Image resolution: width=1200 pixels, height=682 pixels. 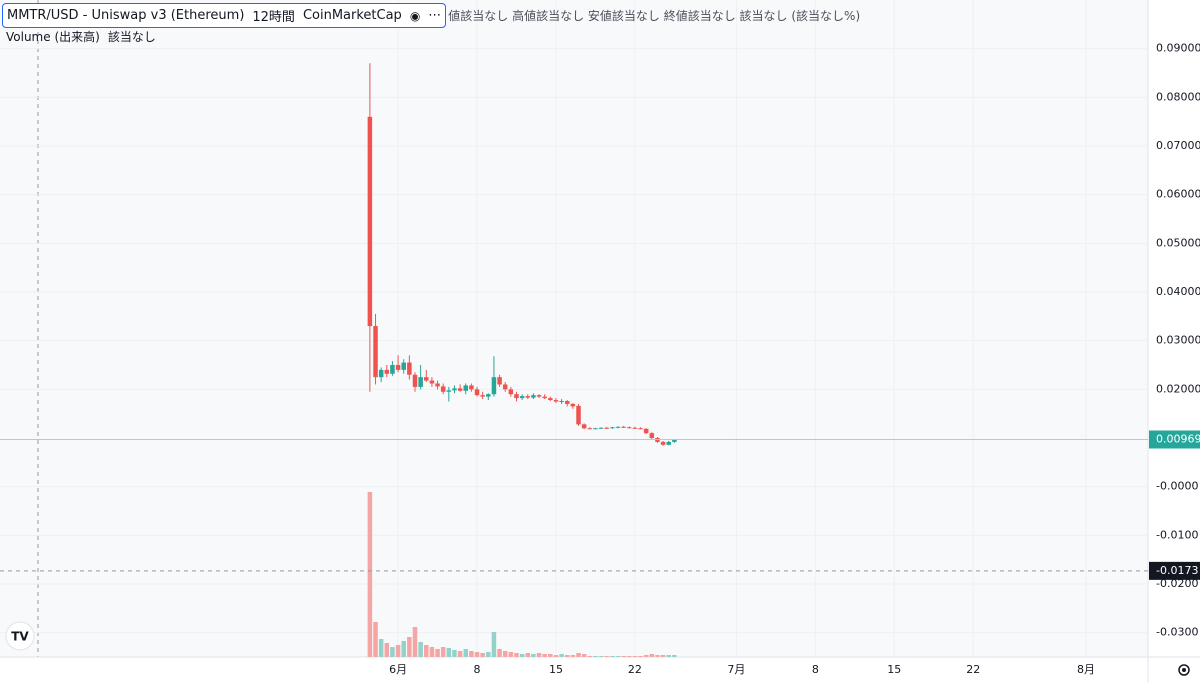 I want to click on y-tick-label: 0.05000, so click(x=1178, y=242).